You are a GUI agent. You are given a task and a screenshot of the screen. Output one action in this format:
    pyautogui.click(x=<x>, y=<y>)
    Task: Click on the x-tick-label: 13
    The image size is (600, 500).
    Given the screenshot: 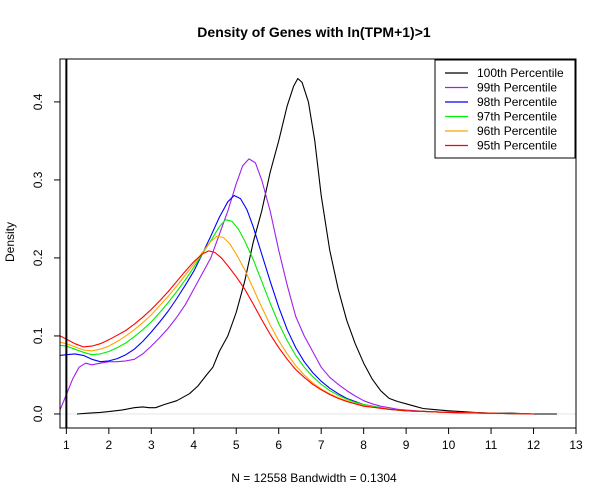 What is the action you would take?
    pyautogui.click(x=576, y=445)
    